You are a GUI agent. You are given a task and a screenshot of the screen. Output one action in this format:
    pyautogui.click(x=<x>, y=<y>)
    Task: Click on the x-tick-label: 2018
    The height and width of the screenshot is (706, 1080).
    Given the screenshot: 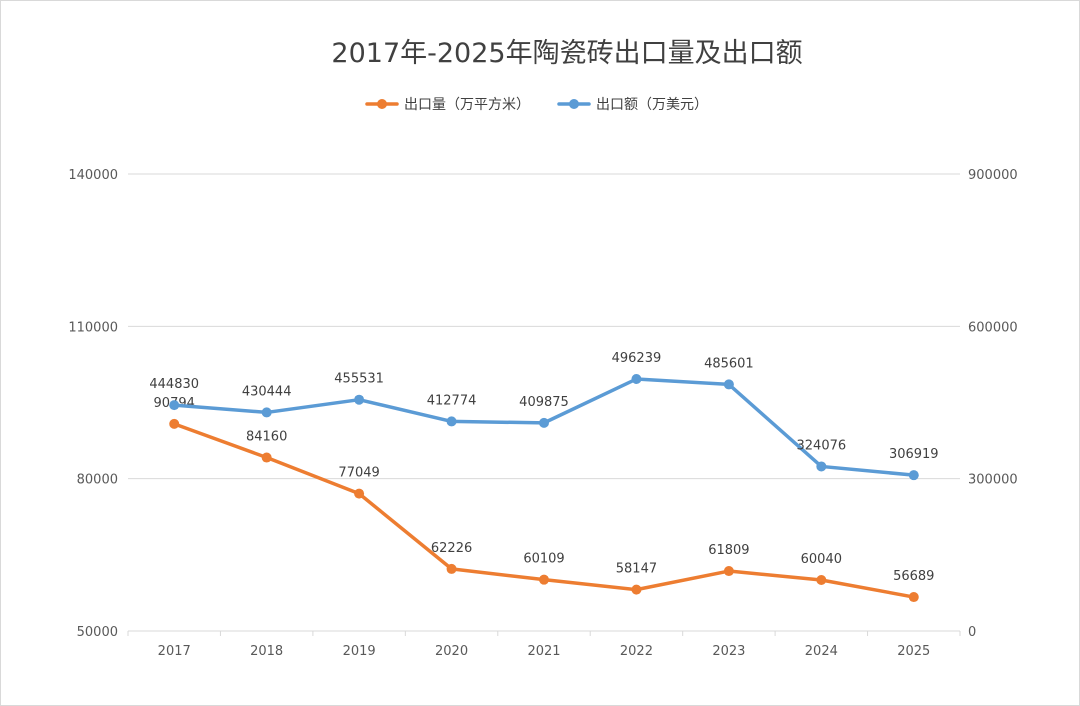 What is the action you would take?
    pyautogui.click(x=266, y=651)
    